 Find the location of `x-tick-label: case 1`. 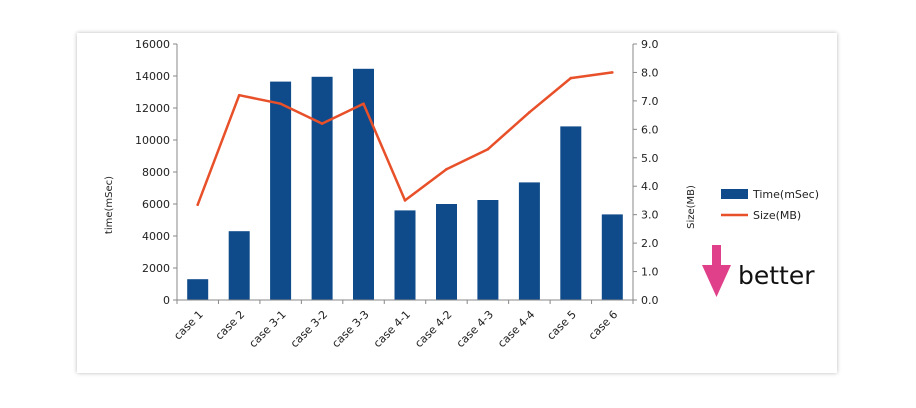

x-tick-label: case 1 is located at coordinates (188, 325).